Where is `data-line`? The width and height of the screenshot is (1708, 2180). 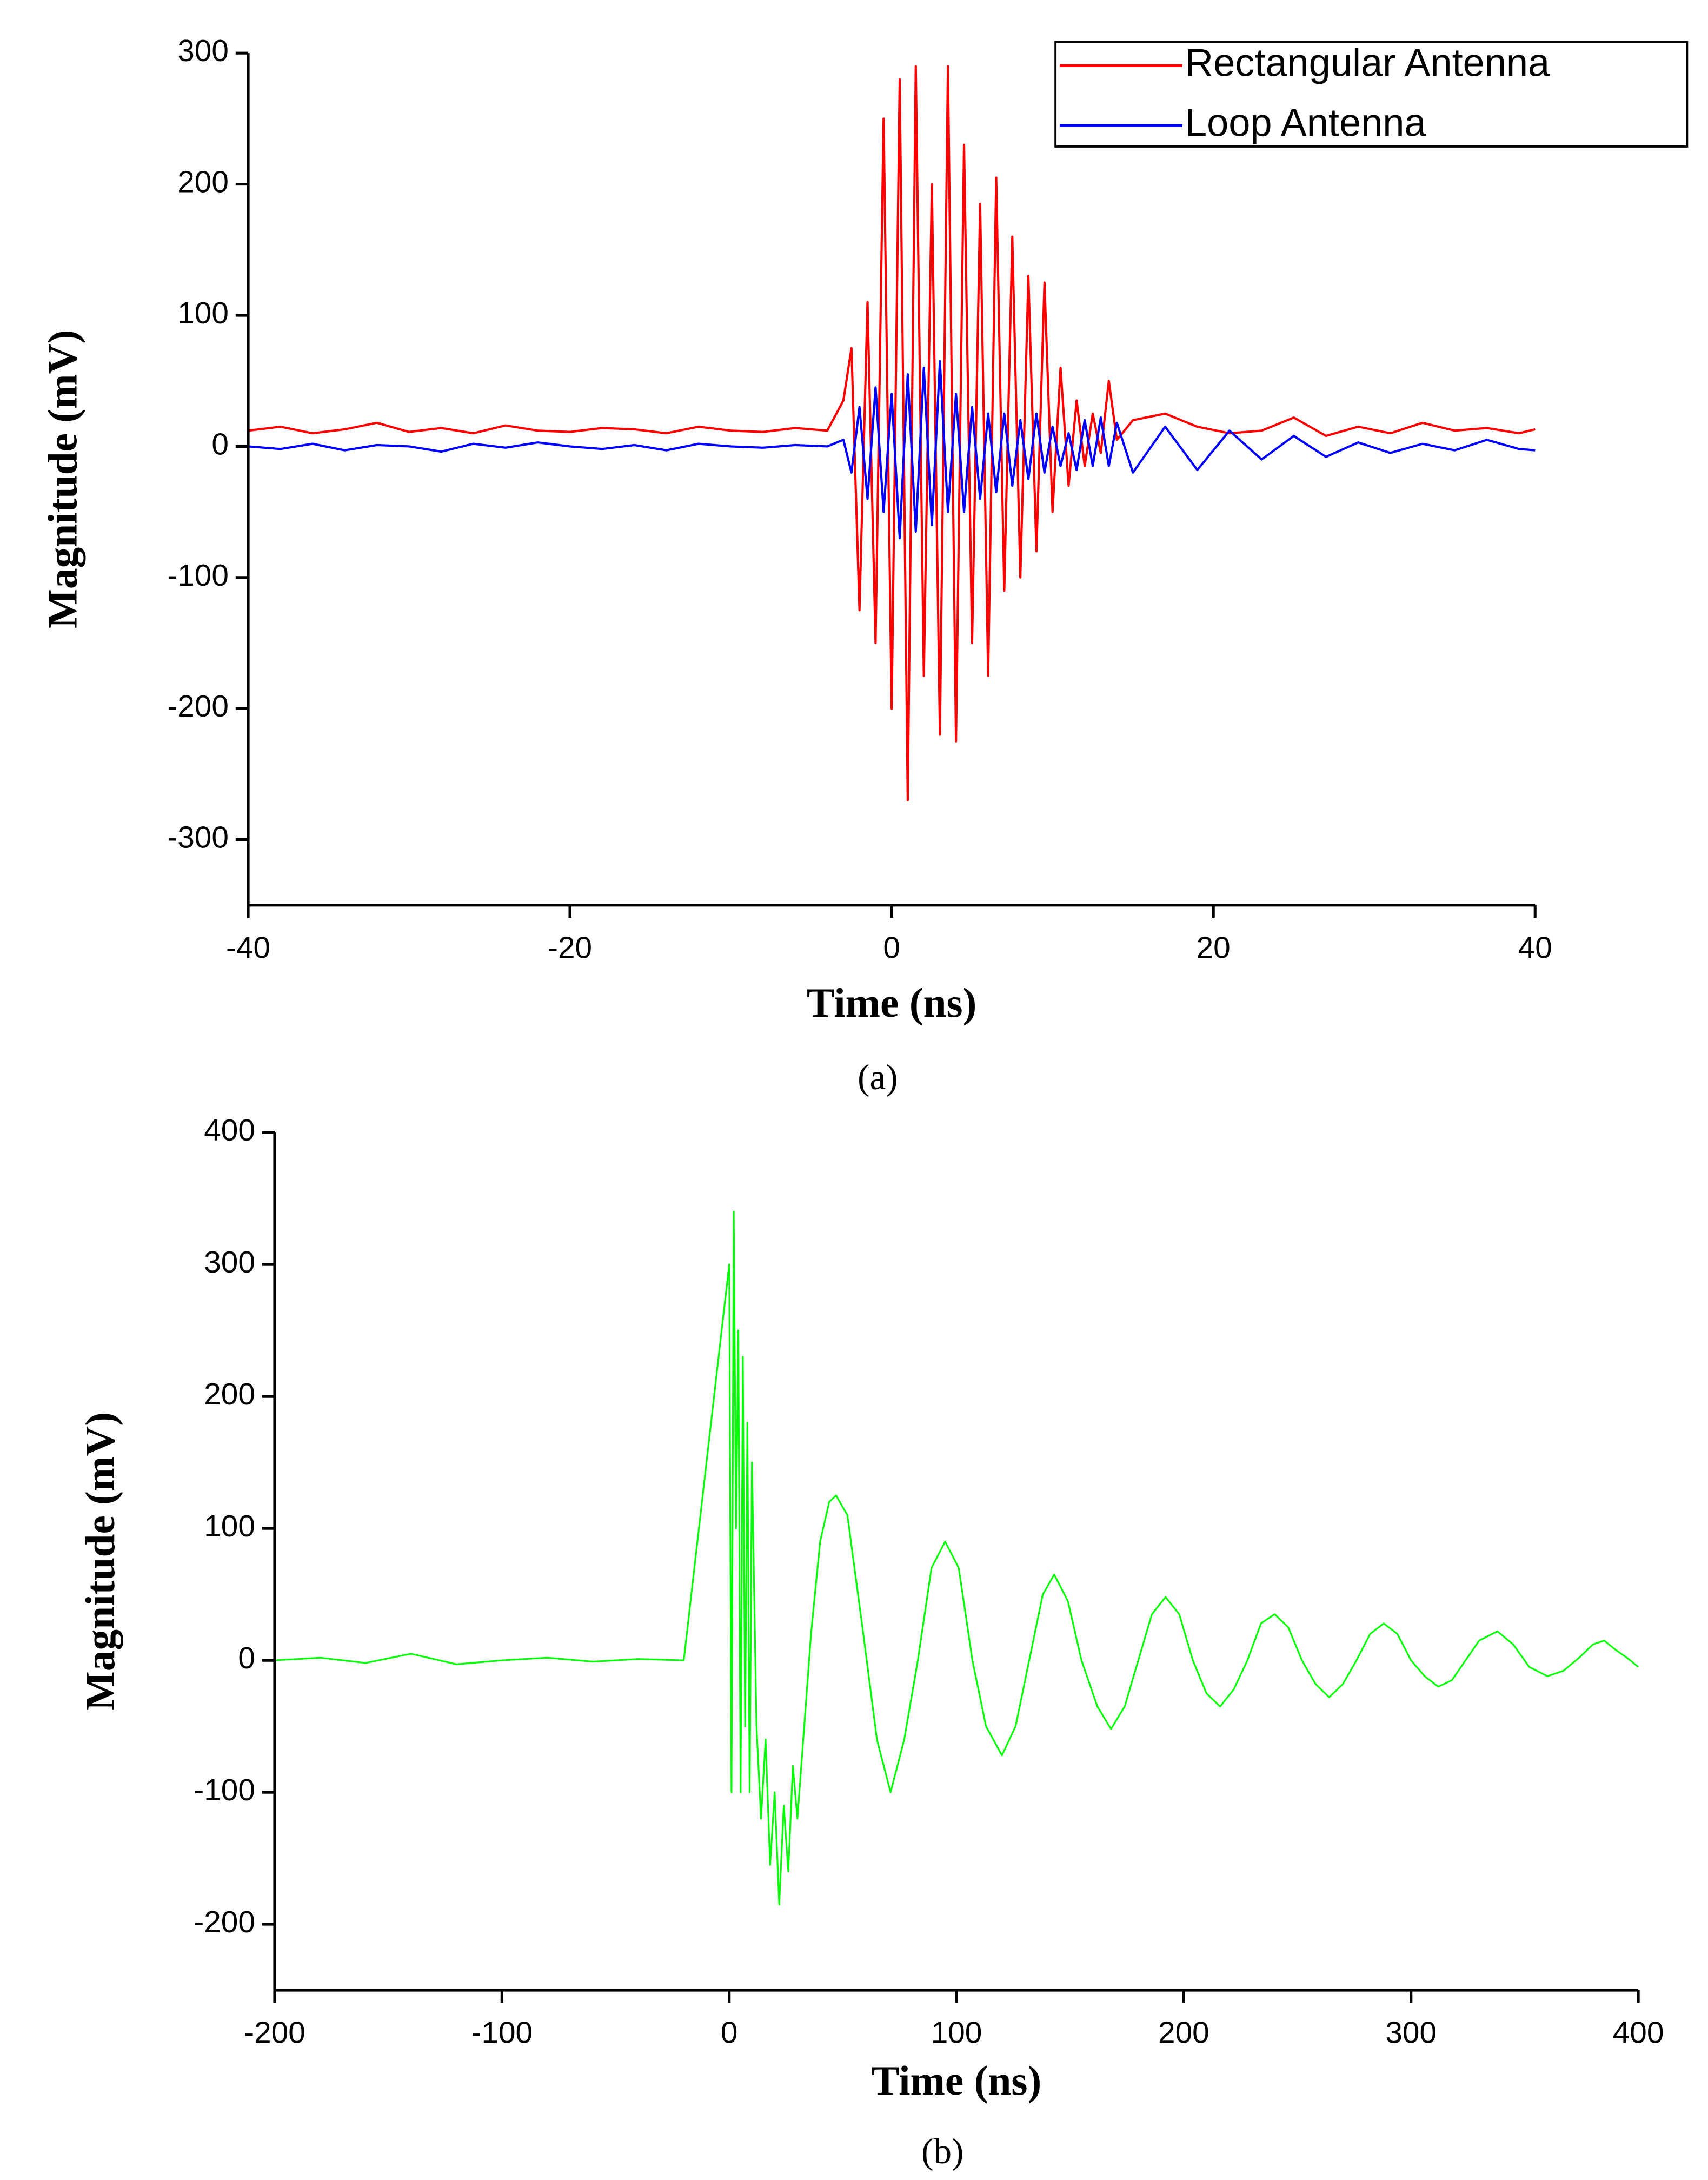
data-line is located at coordinates (892, 450).